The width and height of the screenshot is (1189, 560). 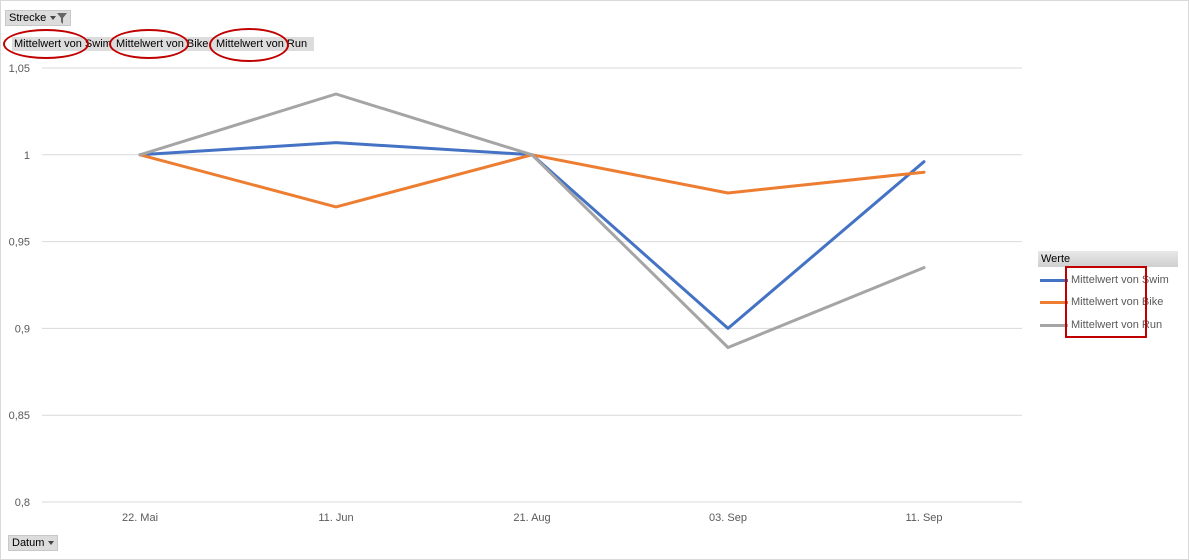 What do you see at coordinates (19, 243) in the screenshot?
I see `y-tick-label: 0,95` at bounding box center [19, 243].